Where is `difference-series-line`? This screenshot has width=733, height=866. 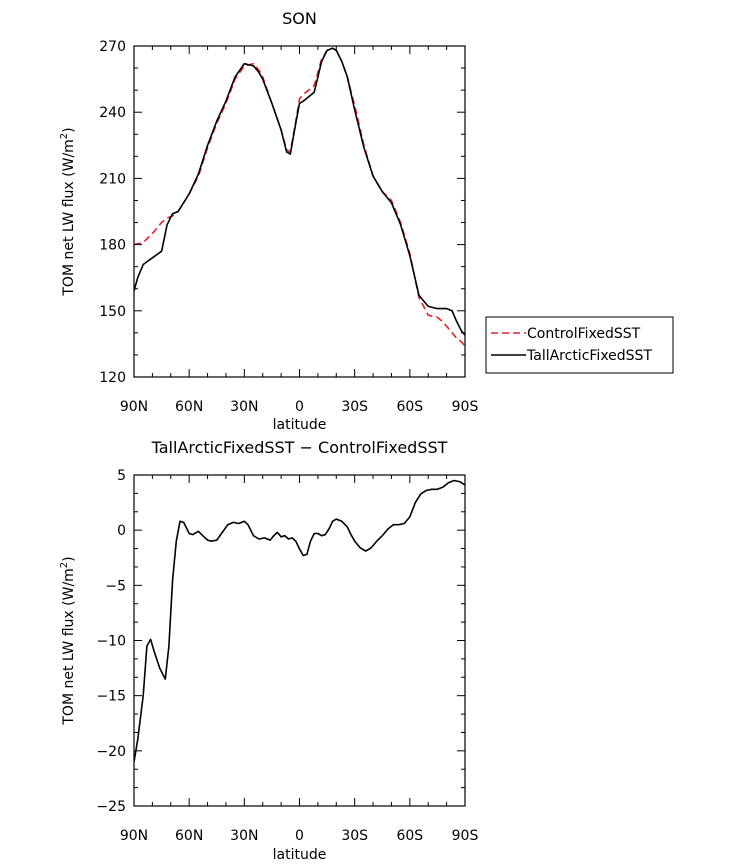 difference-series-line is located at coordinates (299, 621).